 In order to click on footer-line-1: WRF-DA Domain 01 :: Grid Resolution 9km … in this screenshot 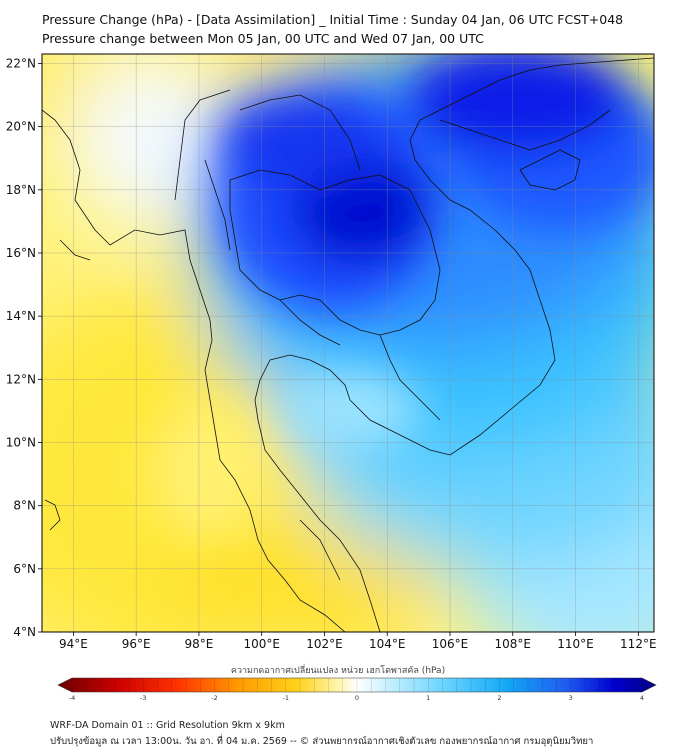, I will do `click(167, 725)`.